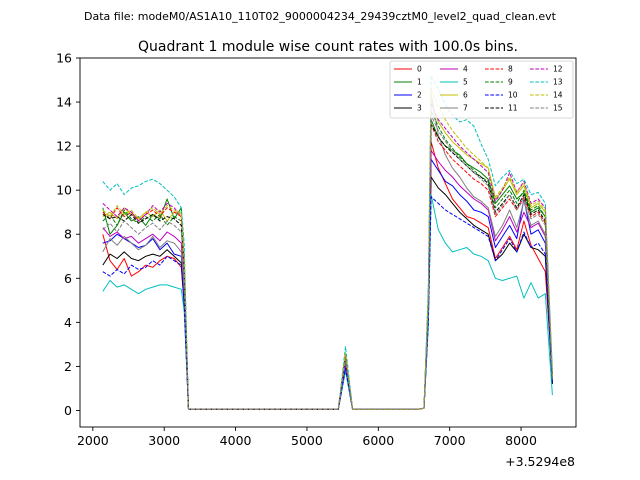 The height and width of the screenshot is (480, 640). What do you see at coordinates (510, 69) in the screenshot?
I see `legend-label-8: 8` at bounding box center [510, 69].